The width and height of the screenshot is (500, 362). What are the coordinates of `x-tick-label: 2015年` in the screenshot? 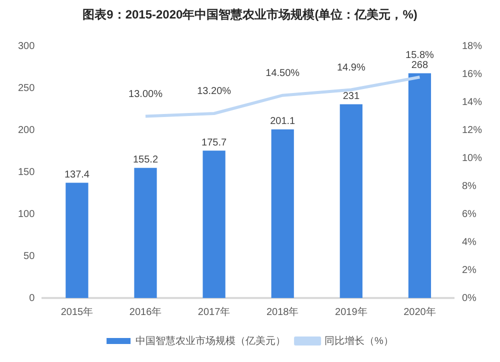 It's located at (77, 312).